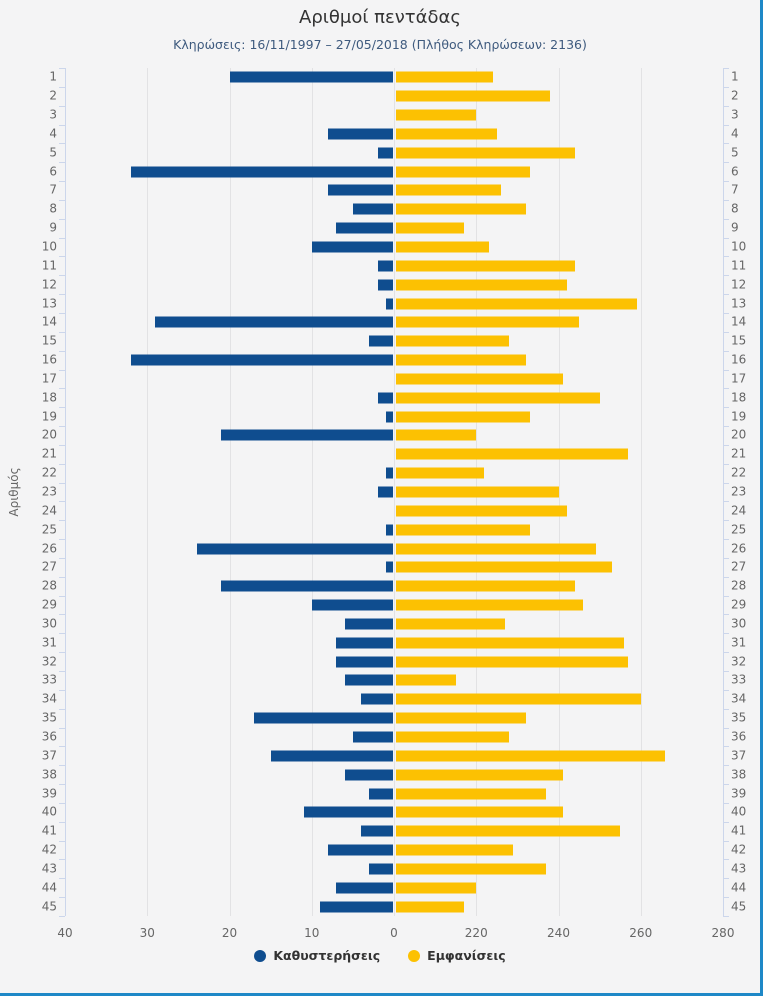 This screenshot has width=763, height=996. What do you see at coordinates (49, 774) in the screenshot?
I see `row-label-left: 38` at bounding box center [49, 774].